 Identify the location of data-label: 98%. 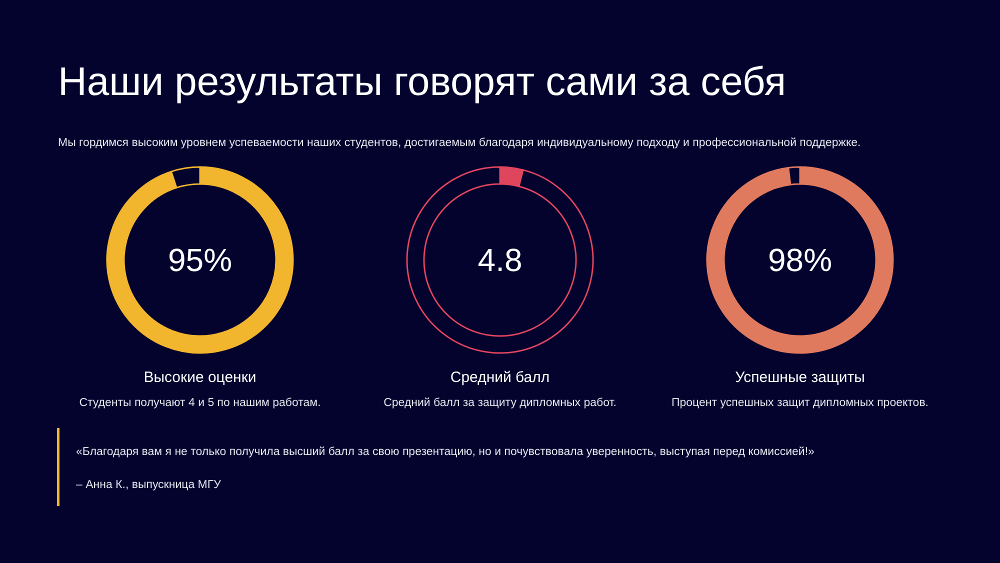
(800, 260).